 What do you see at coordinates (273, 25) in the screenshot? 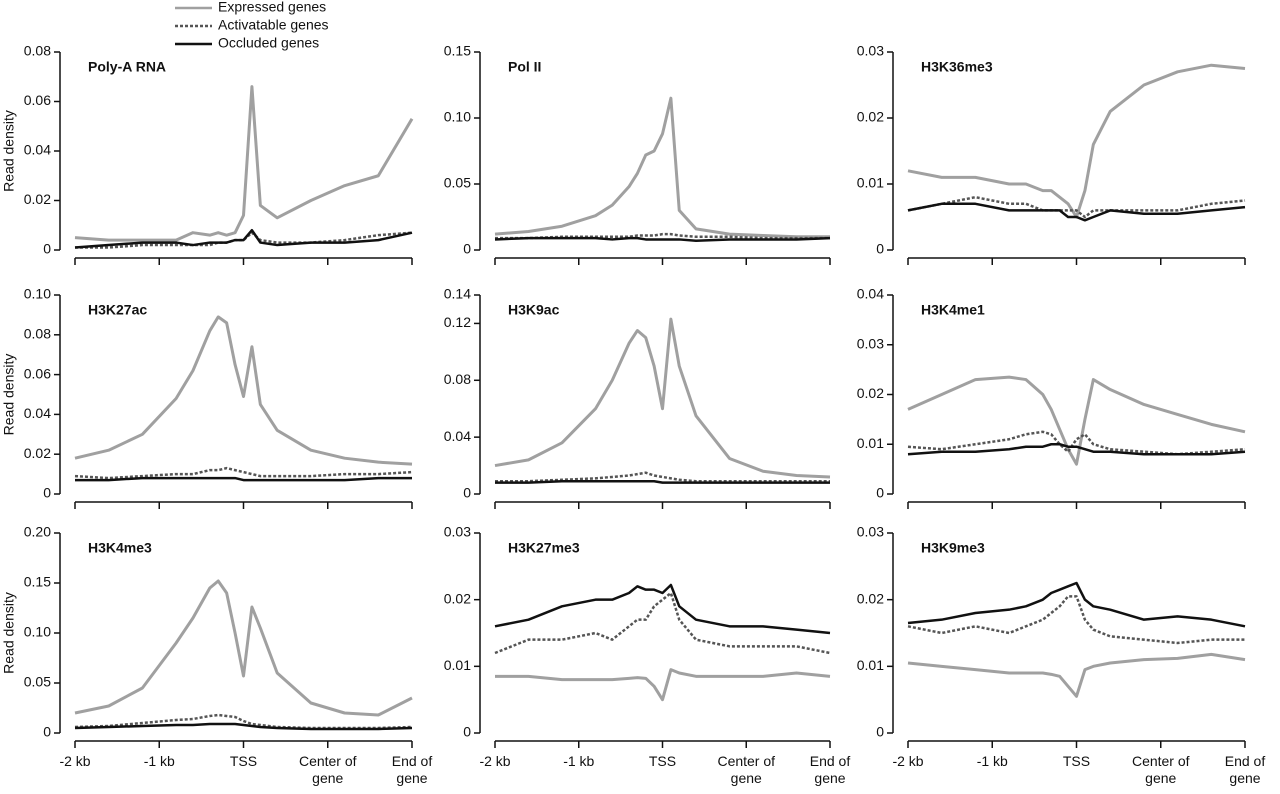
I see `legend-label: Activatable genes` at bounding box center [273, 25].